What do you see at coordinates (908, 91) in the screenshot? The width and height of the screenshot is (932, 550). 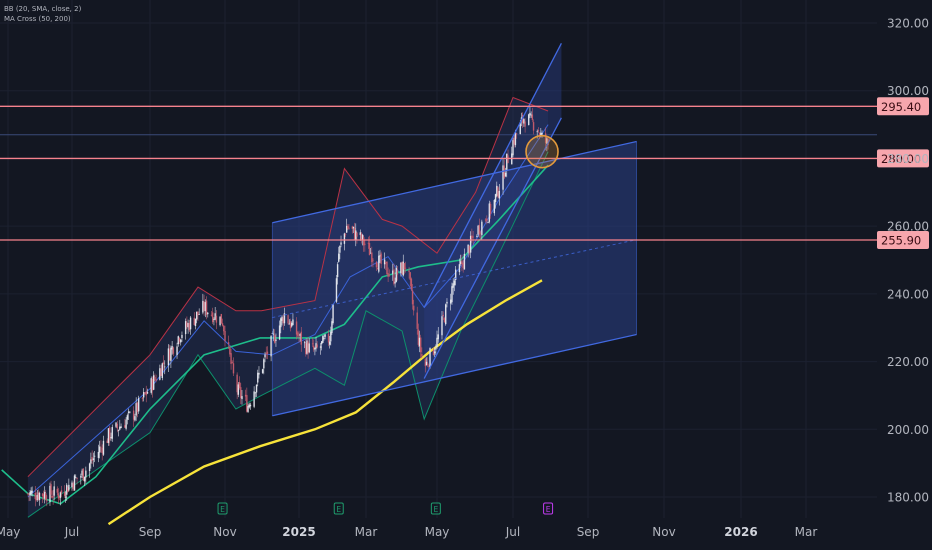 I see `y-tick-label: 300.00` at bounding box center [908, 91].